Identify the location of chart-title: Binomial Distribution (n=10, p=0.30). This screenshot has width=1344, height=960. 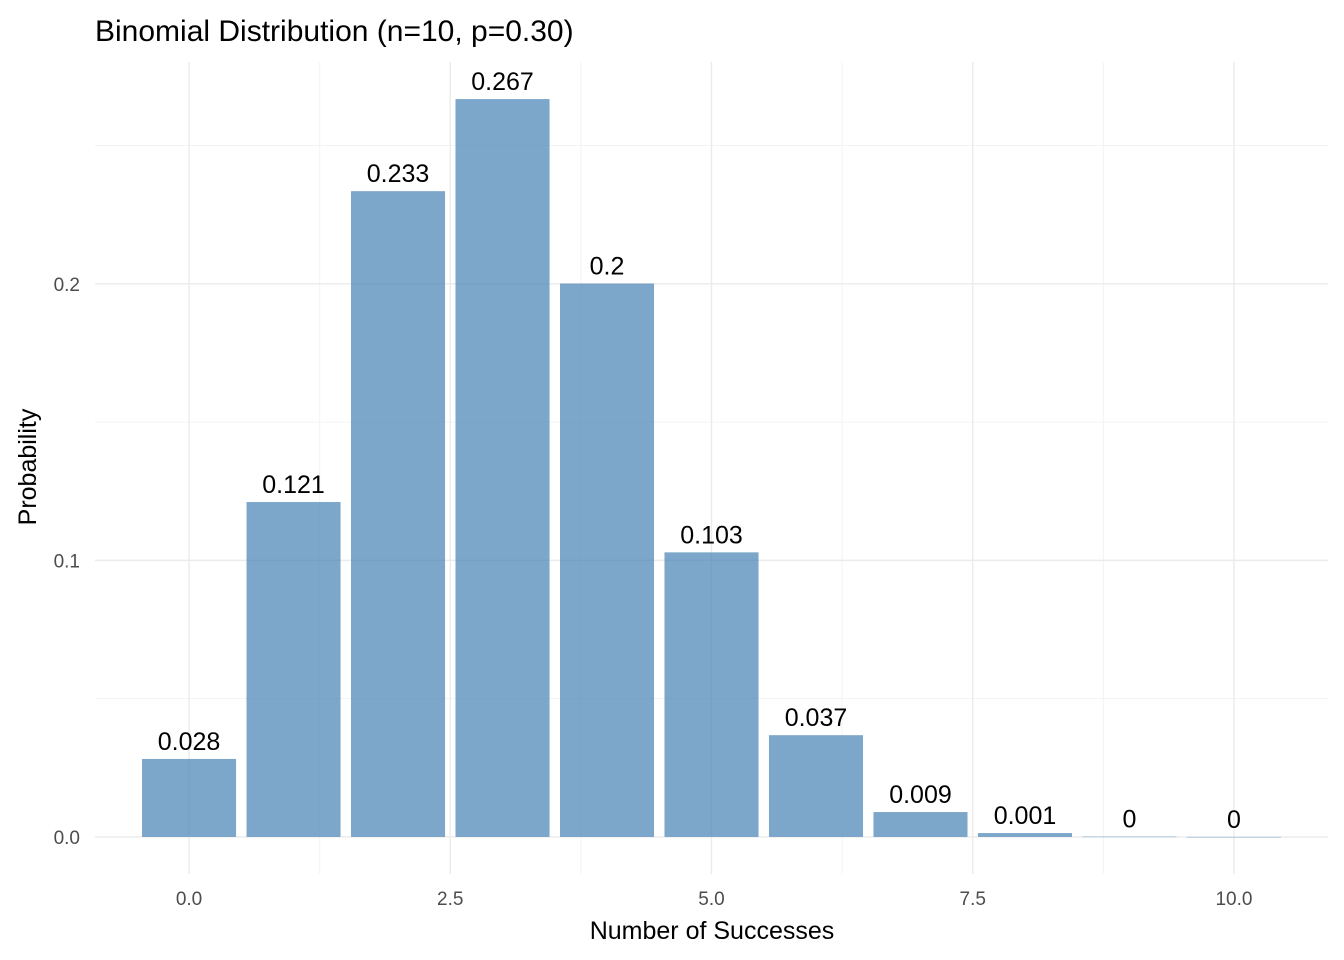
(334, 31).